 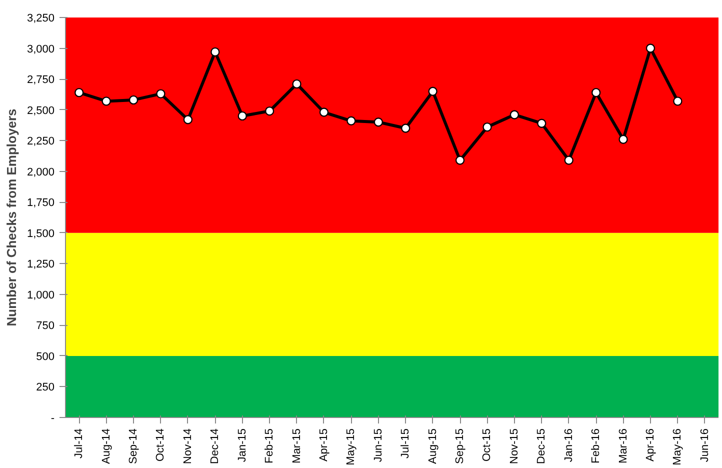 I want to click on y-tick-label: -, so click(x=52, y=418).